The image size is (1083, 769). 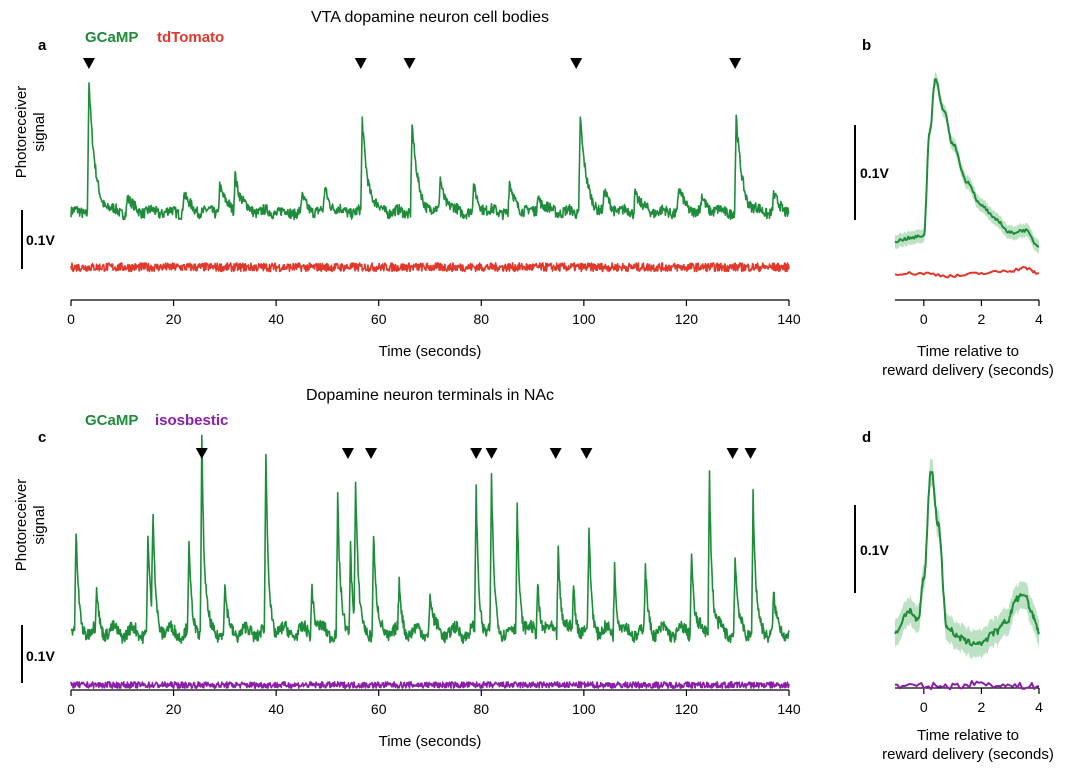 I want to click on ylabel-c: Photoreceiversignal, so click(x=30, y=525).